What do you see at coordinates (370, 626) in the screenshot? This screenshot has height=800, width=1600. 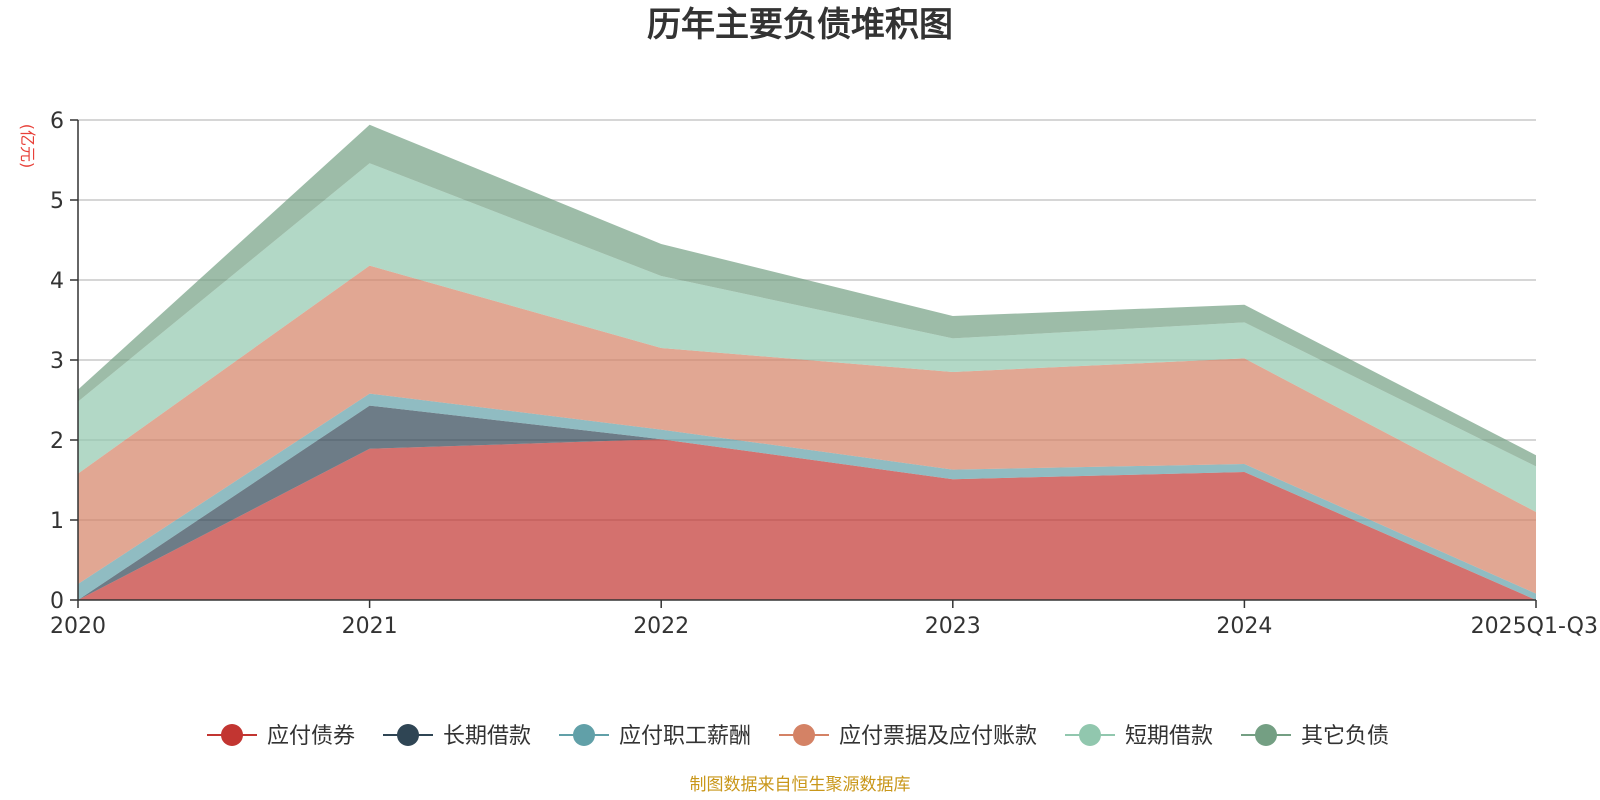 I see `x-tick-label: 2021` at bounding box center [370, 626].